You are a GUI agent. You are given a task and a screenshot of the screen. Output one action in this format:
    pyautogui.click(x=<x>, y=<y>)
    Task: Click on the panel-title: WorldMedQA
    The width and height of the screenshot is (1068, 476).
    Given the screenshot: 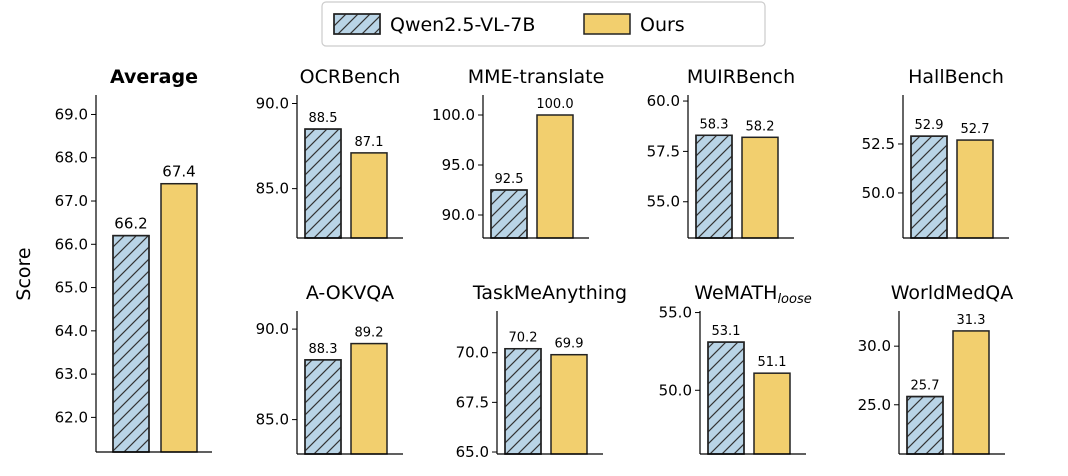 What is the action you would take?
    pyautogui.click(x=952, y=293)
    